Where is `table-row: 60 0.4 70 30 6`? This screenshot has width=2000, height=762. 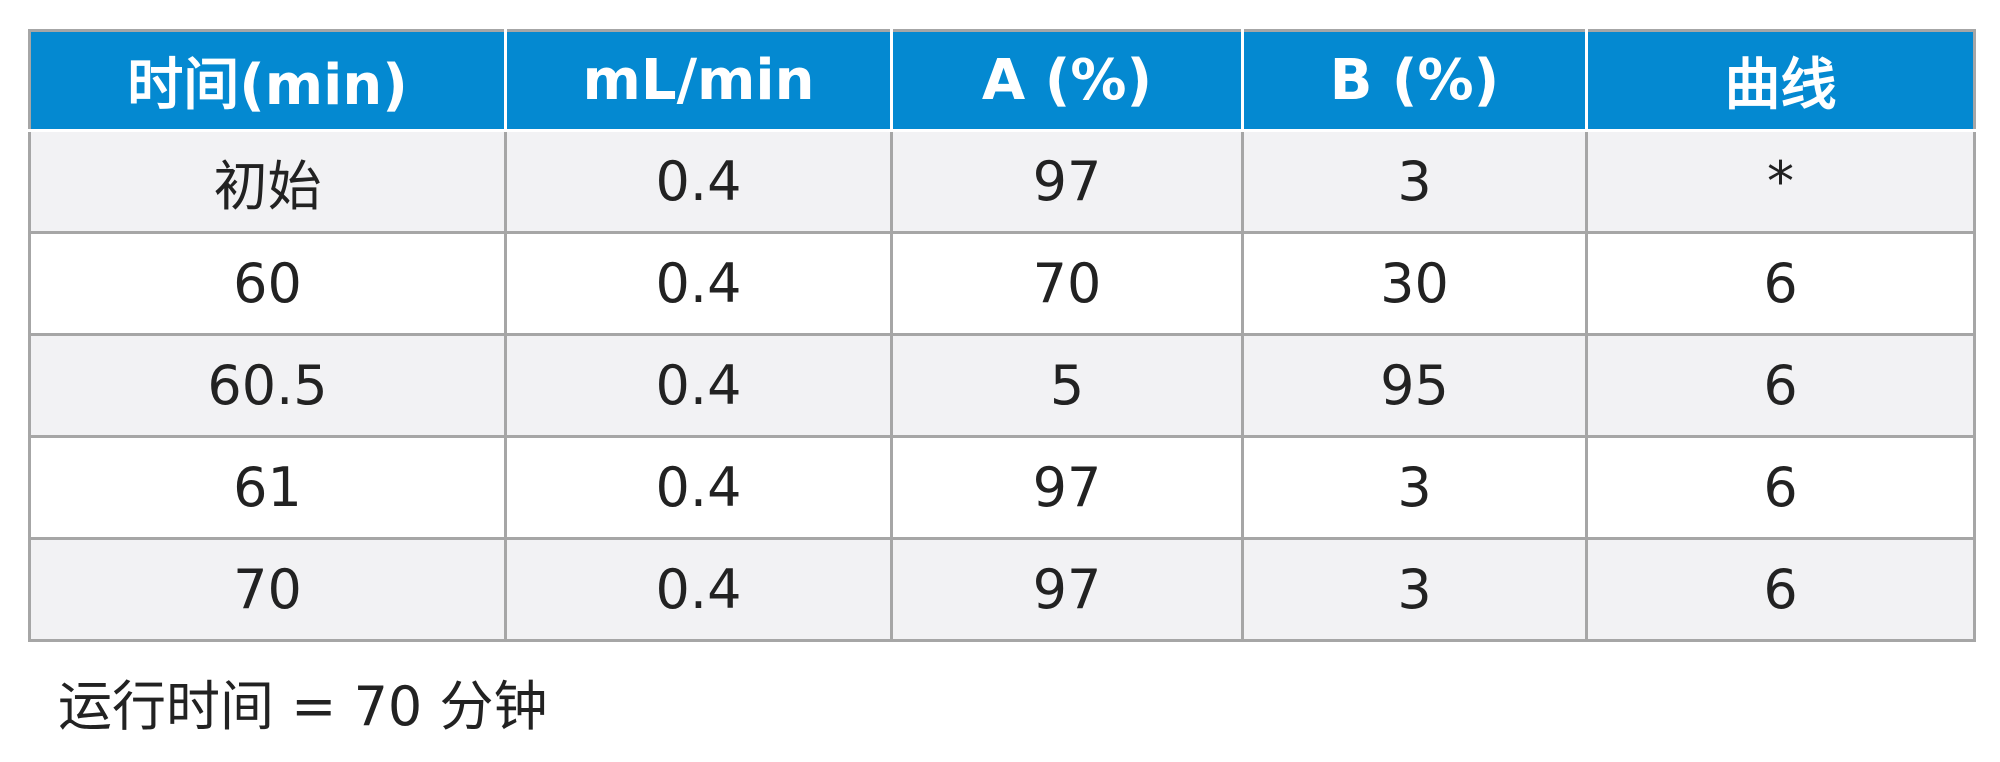 table-row: 60 0.4 70 30 6 is located at coordinates (1002, 283).